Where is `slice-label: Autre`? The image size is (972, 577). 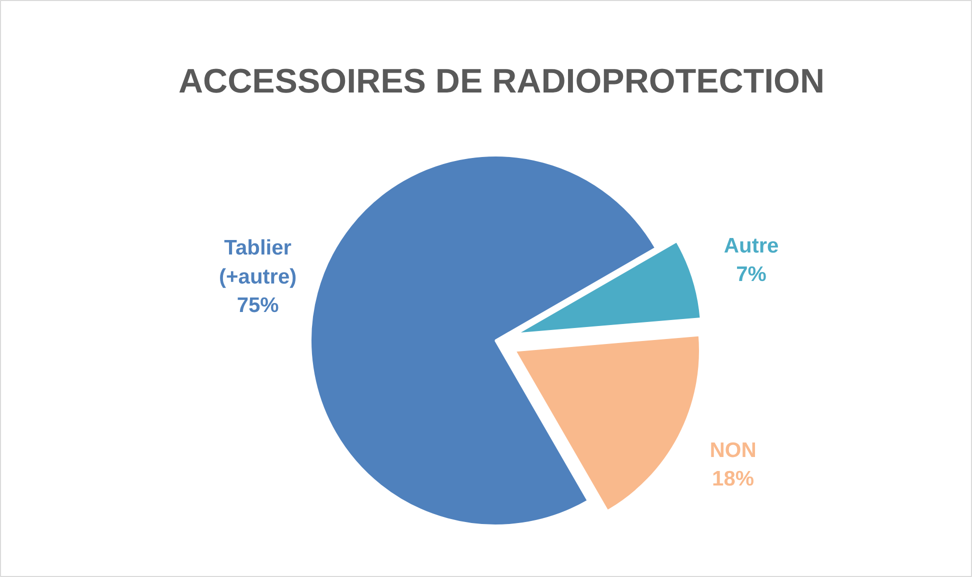
slice-label: Autre is located at coordinates (751, 246).